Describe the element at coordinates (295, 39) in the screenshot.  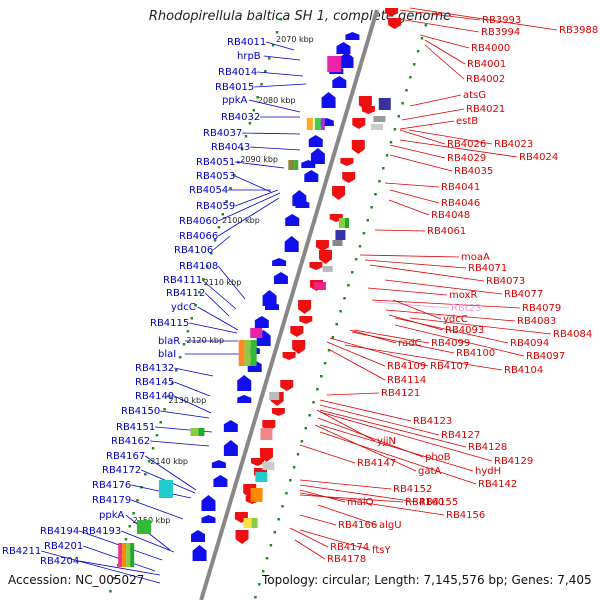
I see `kbp-tick-label: 2070 kbp` at that location.